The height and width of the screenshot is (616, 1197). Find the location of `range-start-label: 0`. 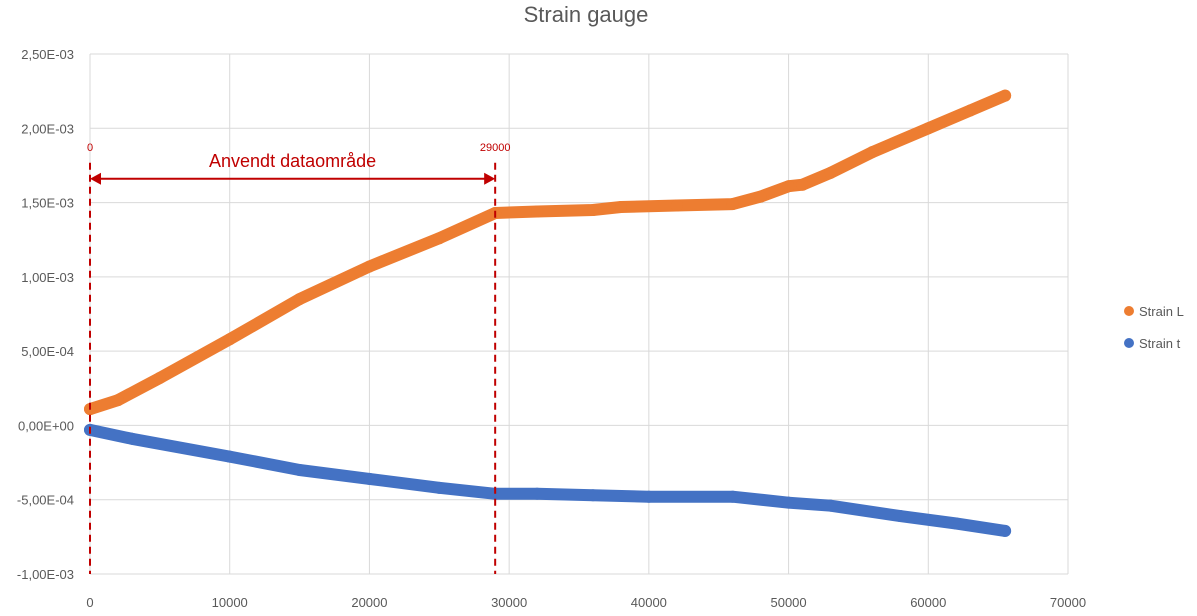

range-start-label: 0 is located at coordinates (90, 148).